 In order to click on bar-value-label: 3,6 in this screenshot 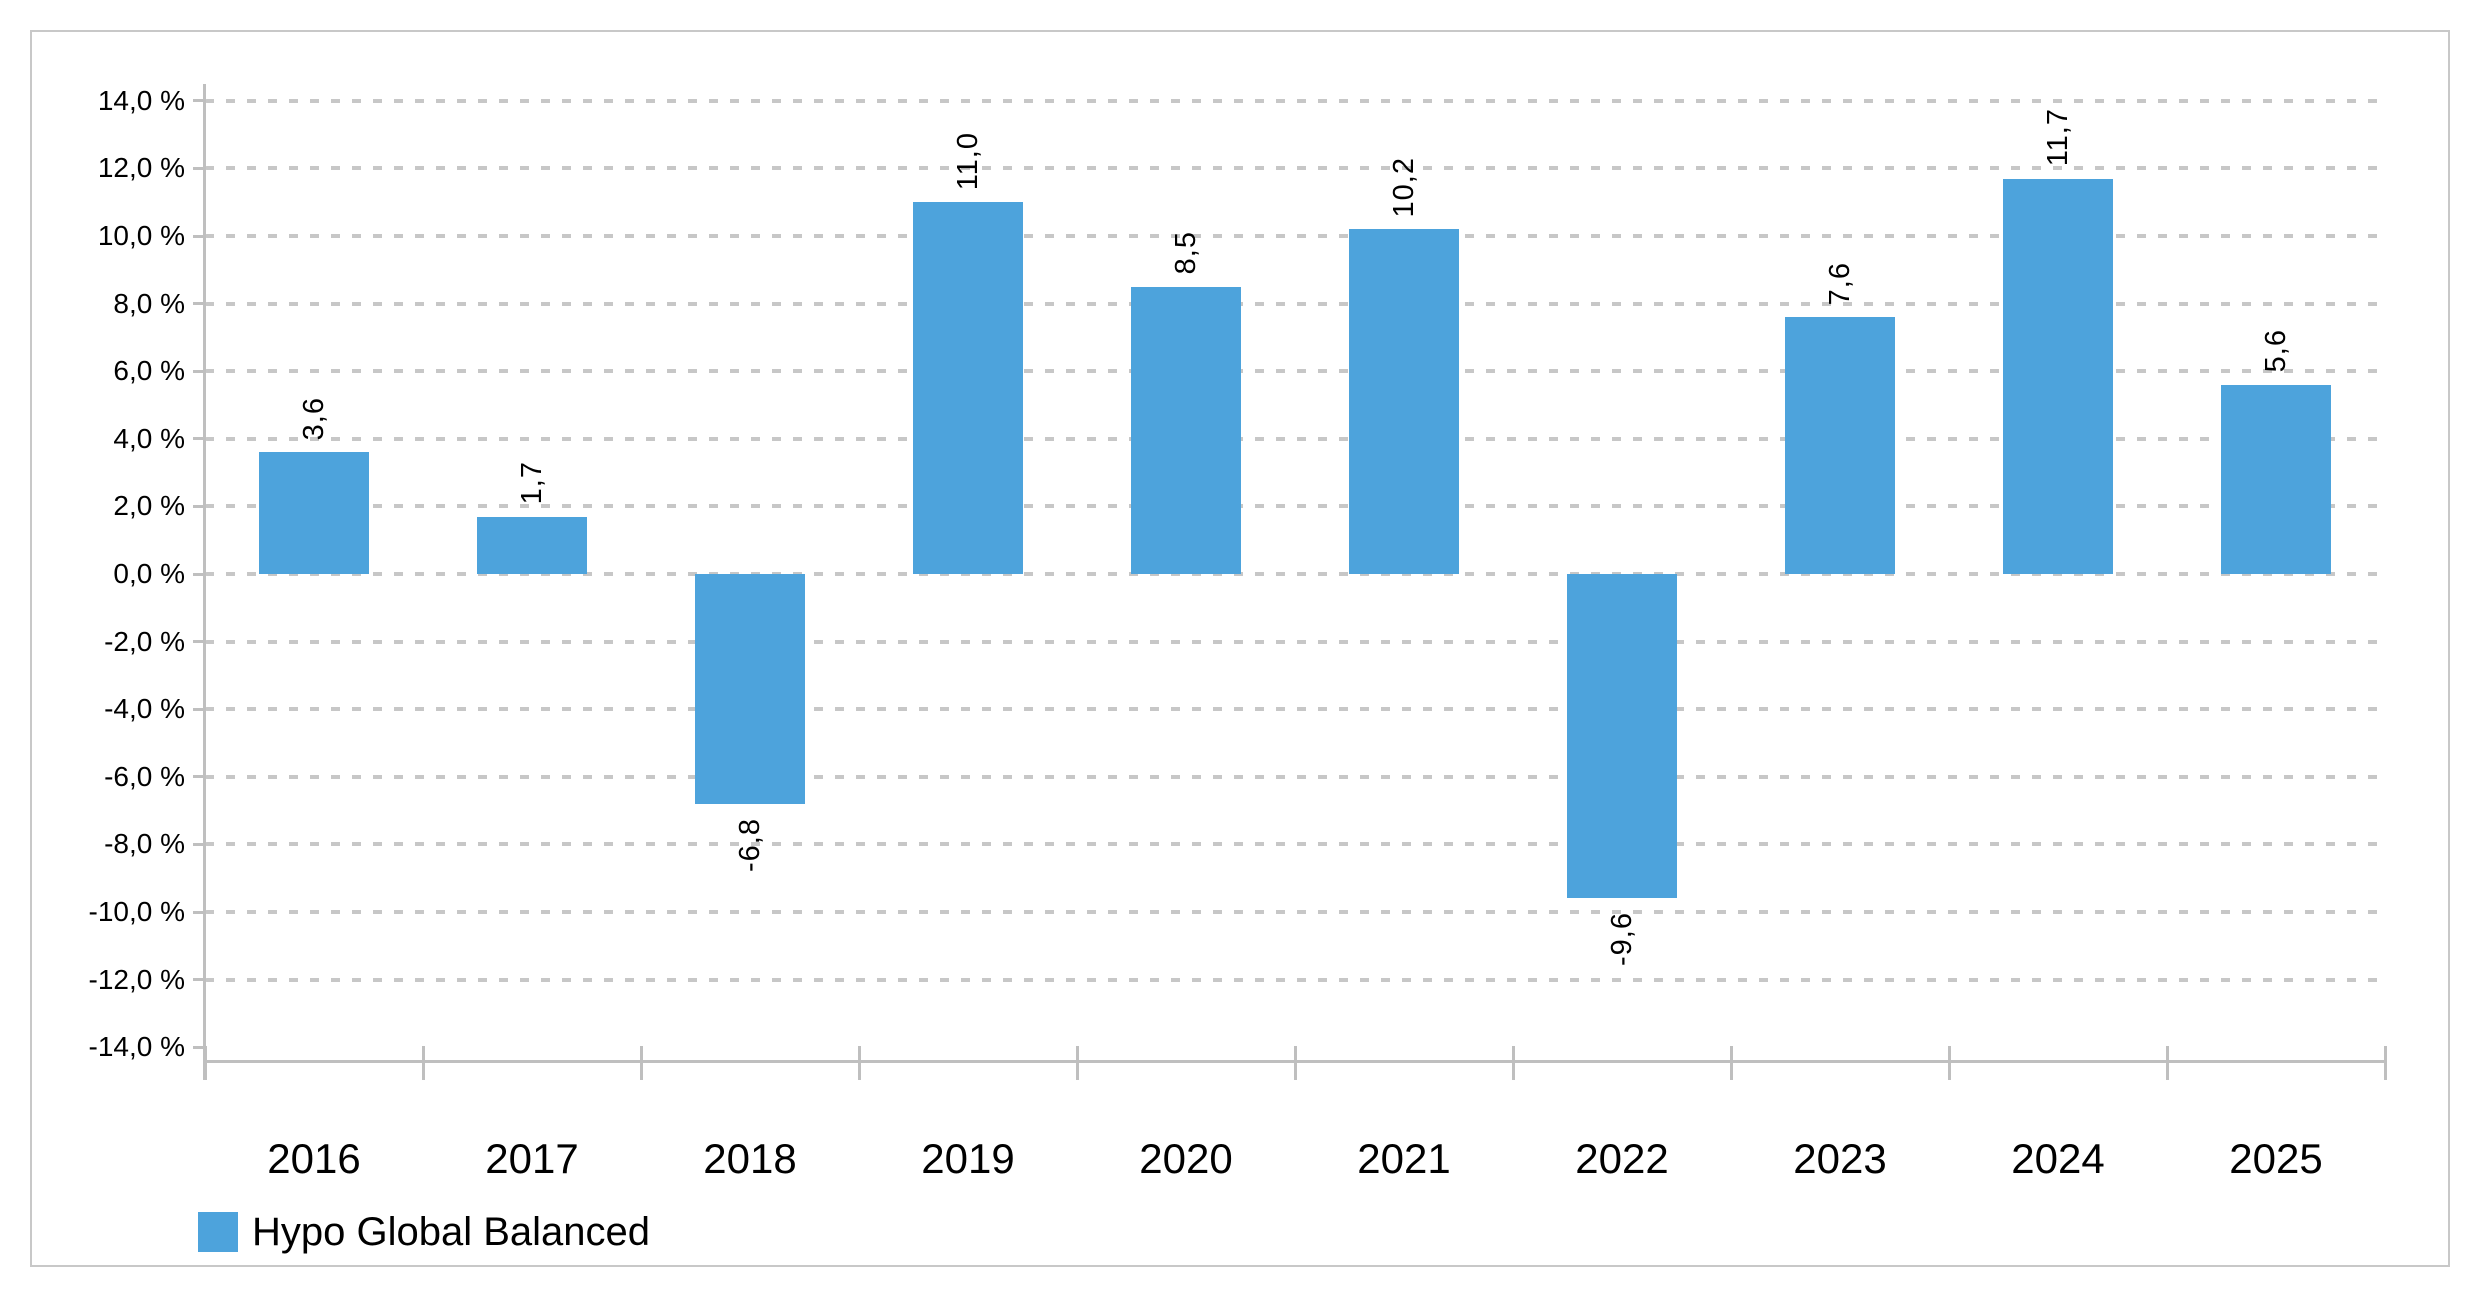, I will do `click(314, 419)`.